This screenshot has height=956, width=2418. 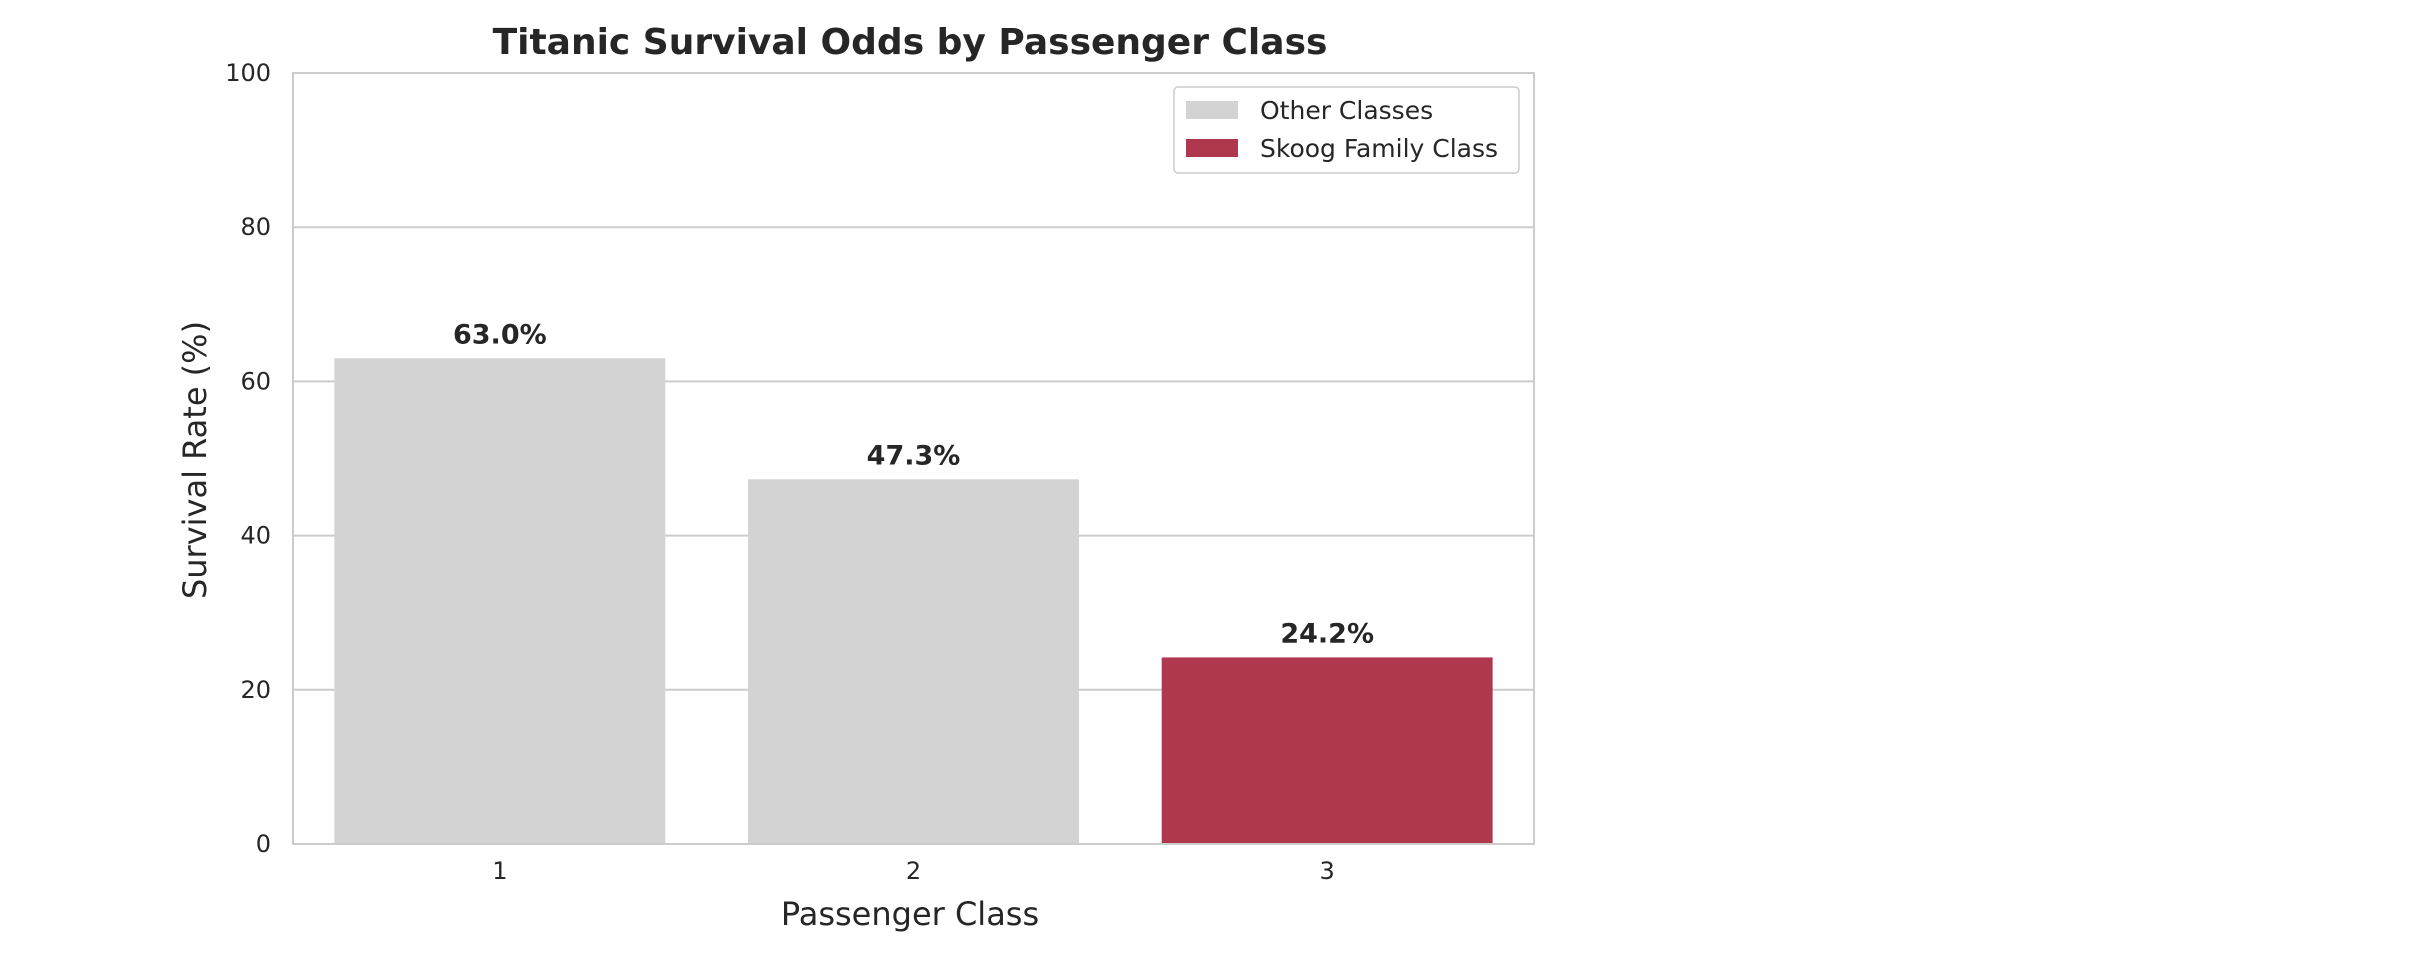 I want to click on y-tick-label: 80, so click(x=255, y=227).